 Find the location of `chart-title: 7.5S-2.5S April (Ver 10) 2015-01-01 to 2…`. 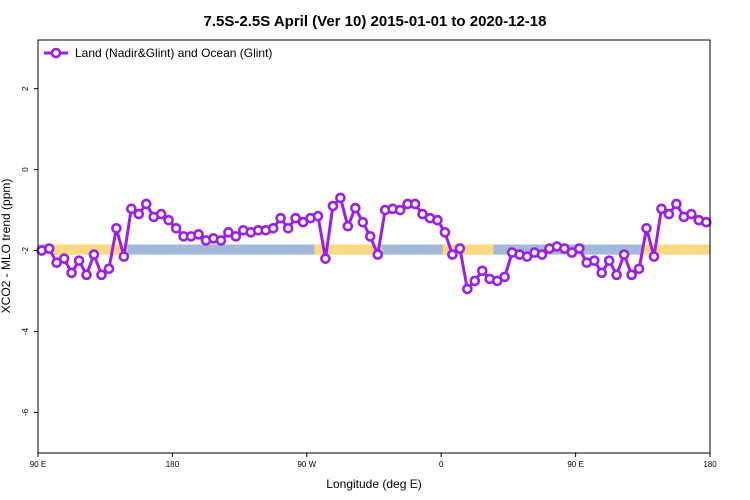

chart-title: 7.5S-2.5S April (Ver 10) 2015-01-01 to 2… is located at coordinates (375, 21).